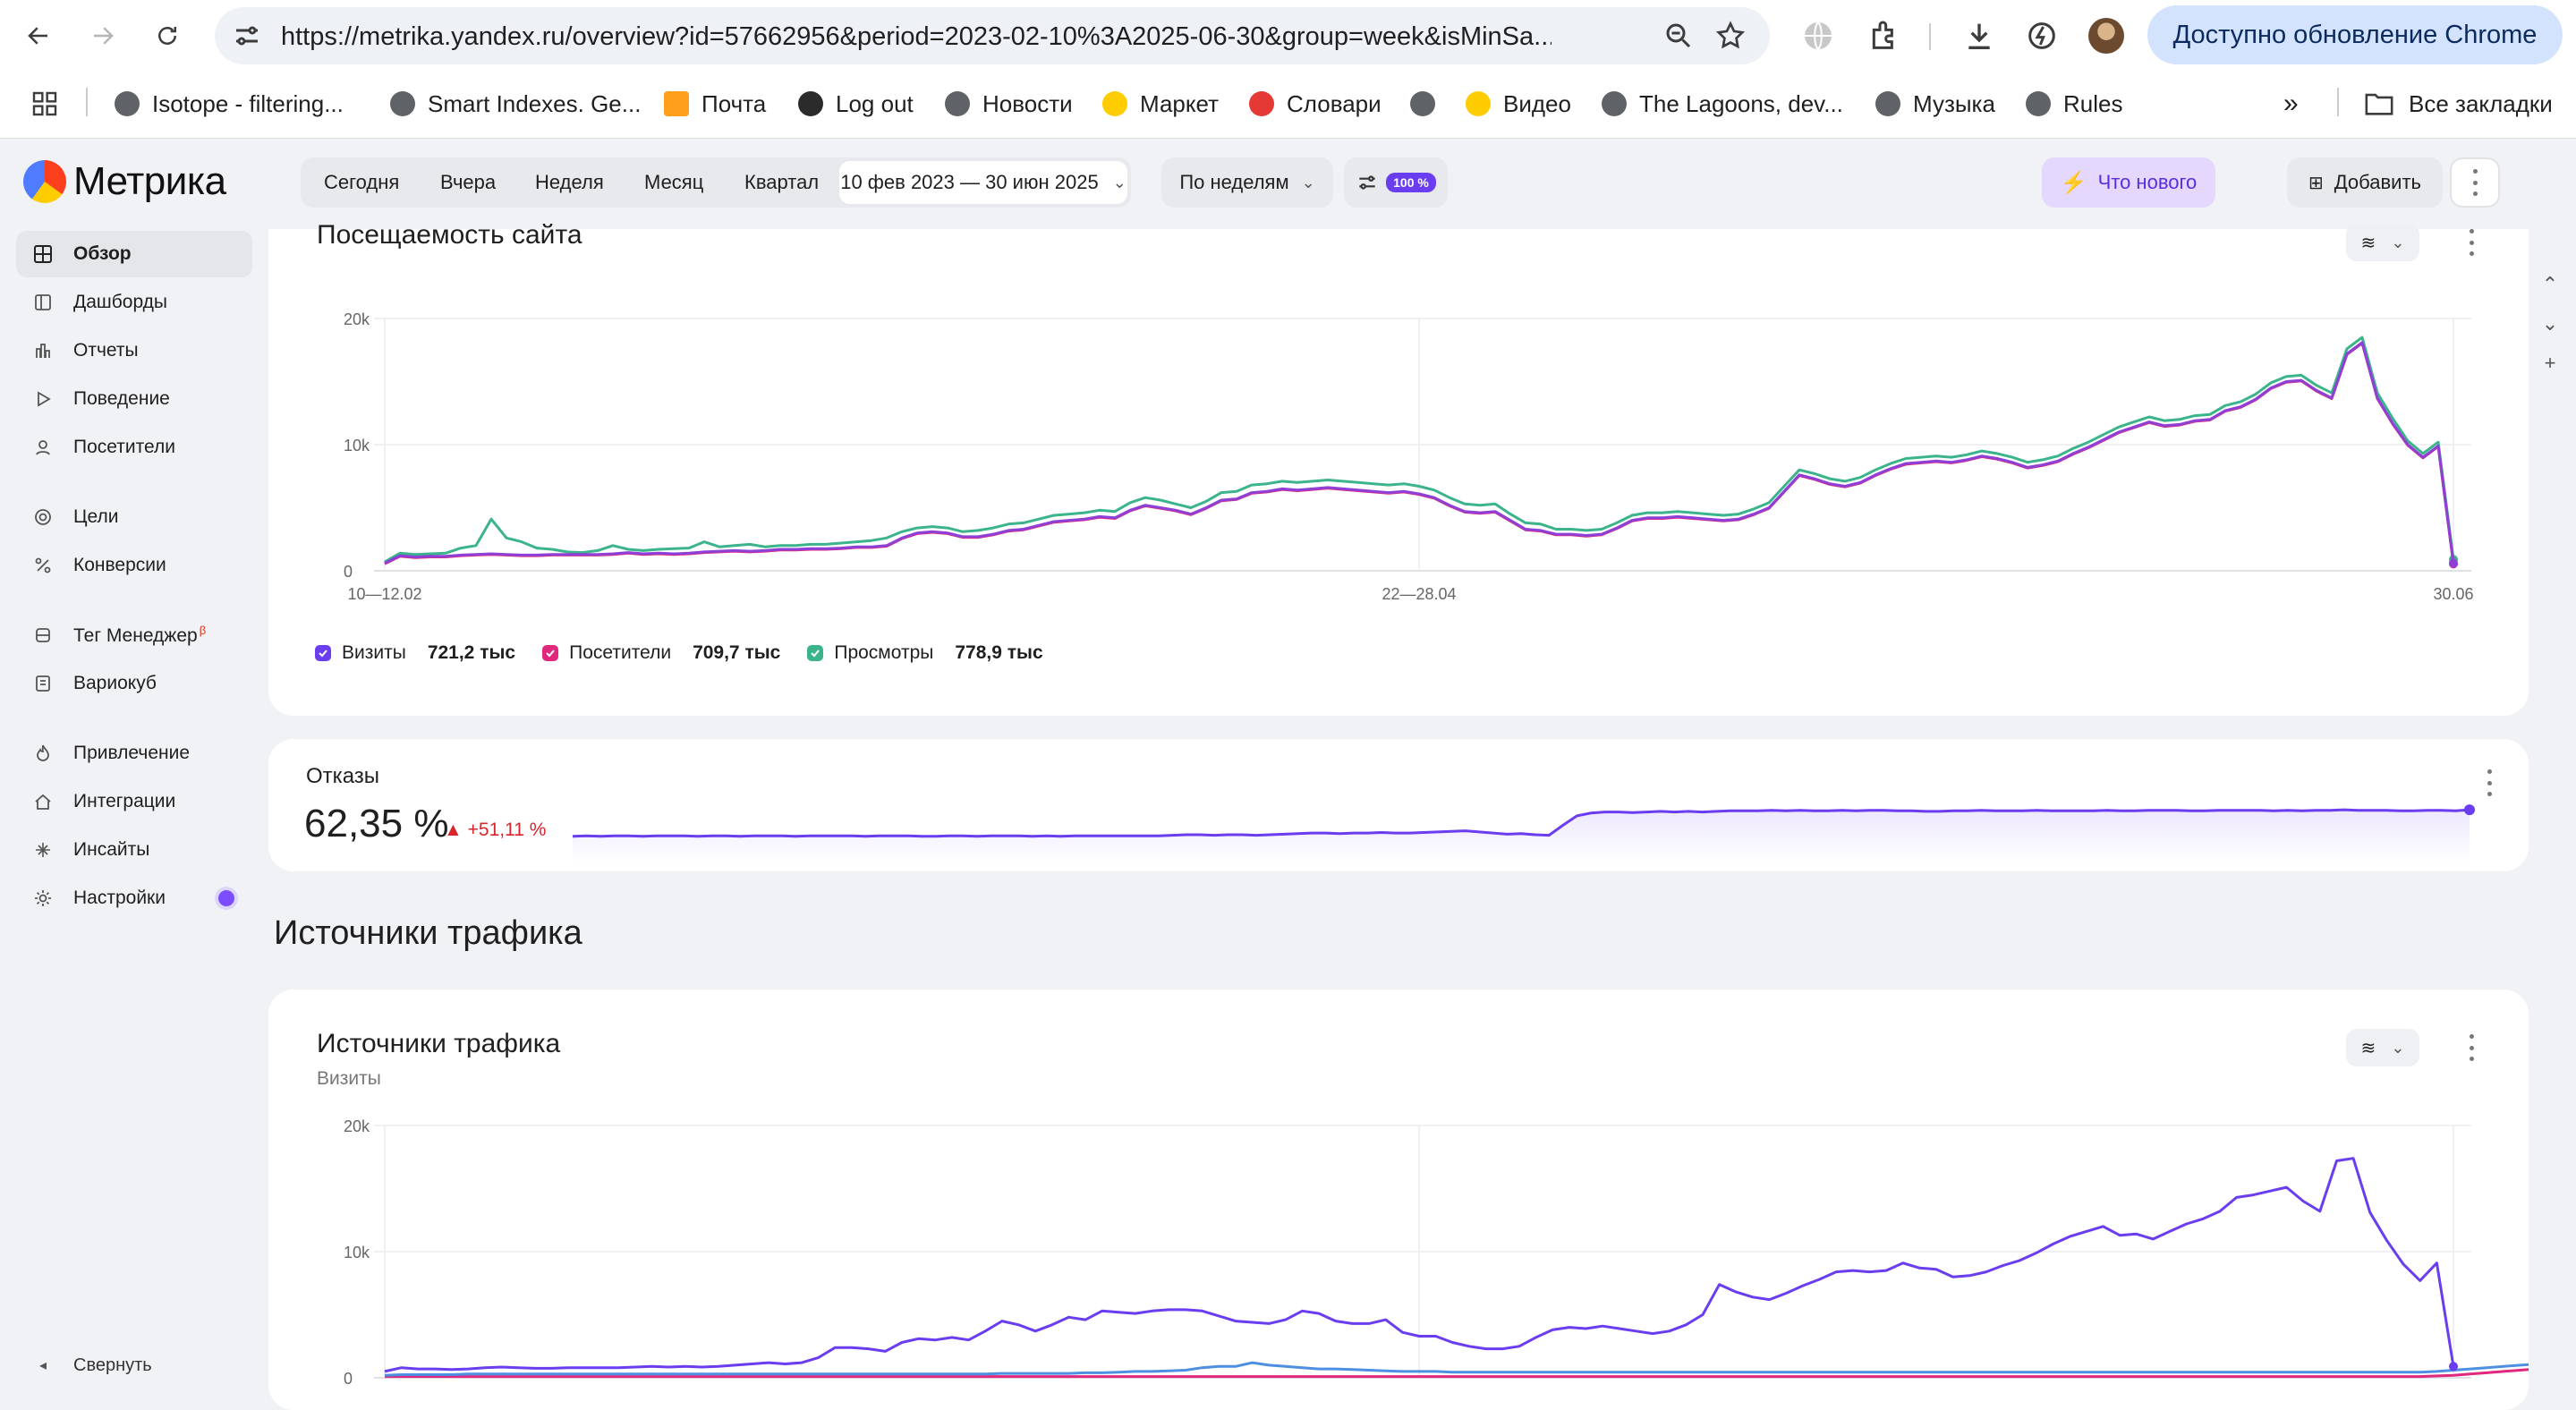  Describe the element at coordinates (1396, 182) in the screenshot. I see `sampling-filter-button: 100 %` at that location.